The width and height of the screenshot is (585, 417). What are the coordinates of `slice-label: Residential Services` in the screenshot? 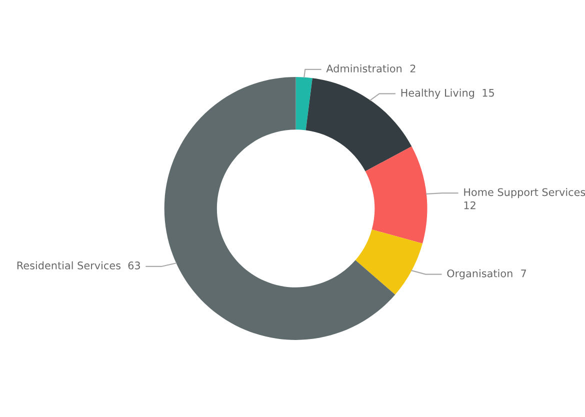 It's located at (68, 265).